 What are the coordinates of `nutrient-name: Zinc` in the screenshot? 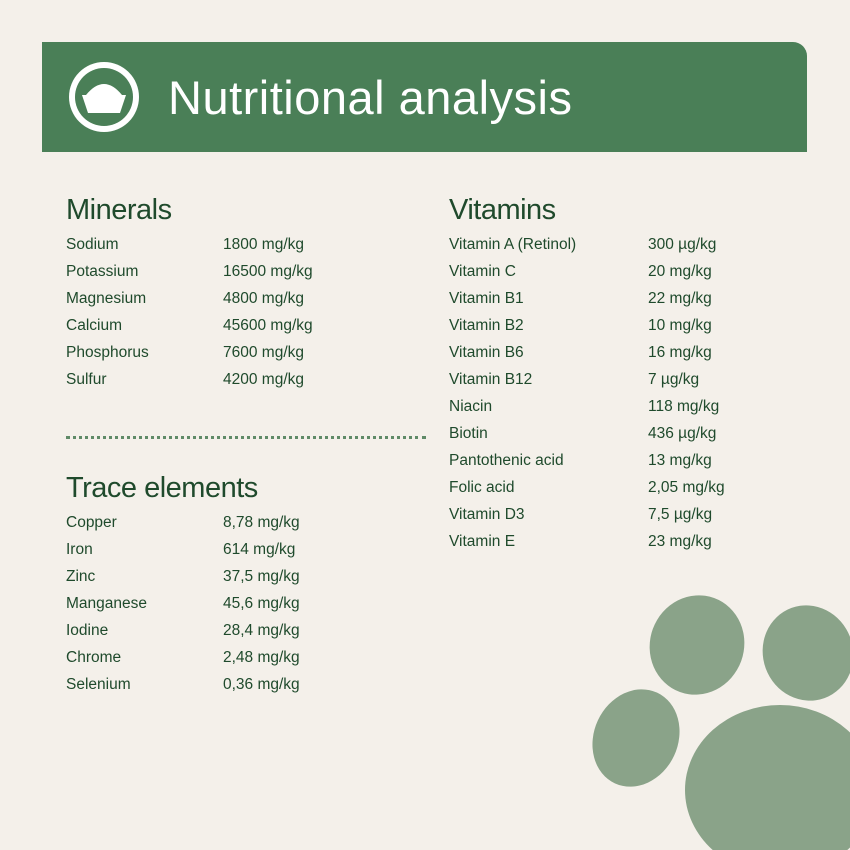 It's located at (81, 576).